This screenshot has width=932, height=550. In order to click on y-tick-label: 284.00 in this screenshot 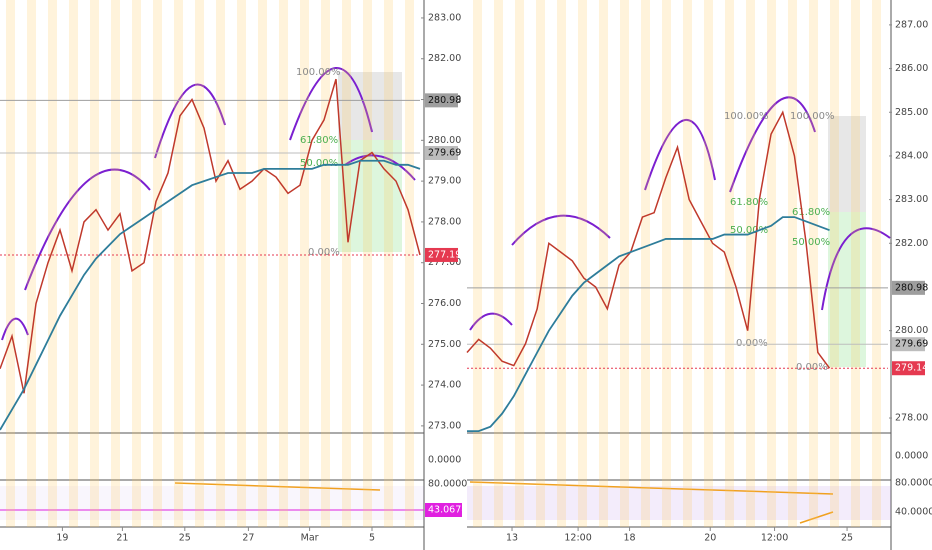, I will do `click(911, 155)`.